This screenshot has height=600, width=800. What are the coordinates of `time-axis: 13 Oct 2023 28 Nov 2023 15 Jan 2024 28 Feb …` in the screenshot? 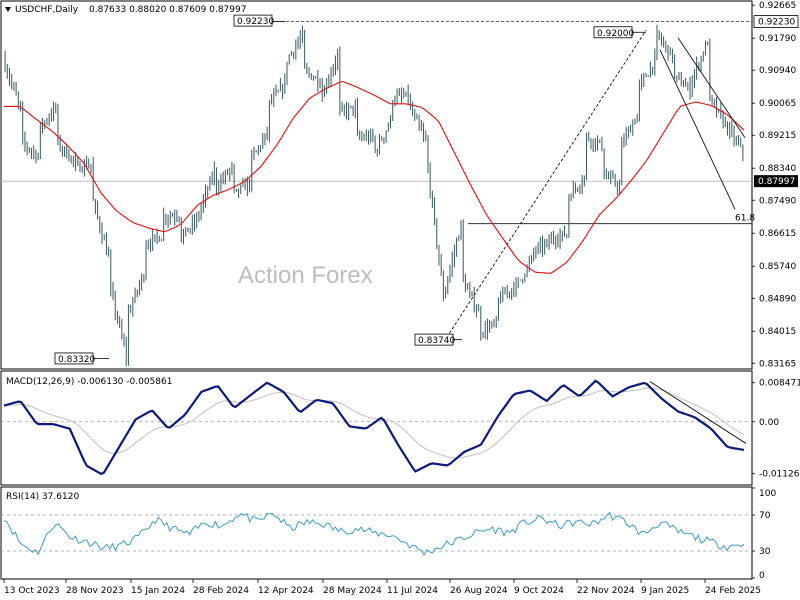 It's located at (382, 587).